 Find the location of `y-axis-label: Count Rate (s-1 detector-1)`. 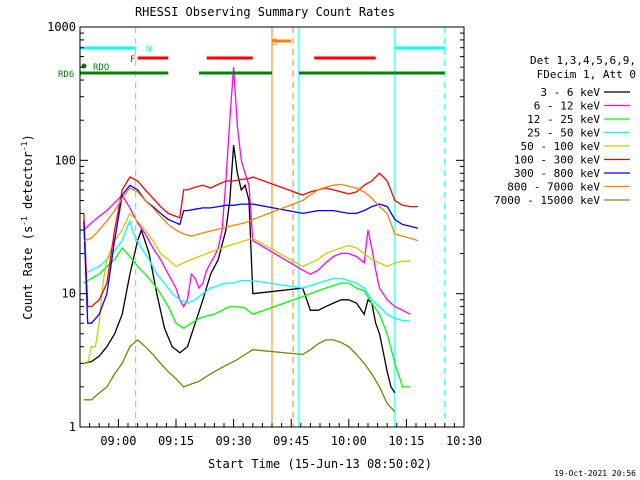

y-axis-label: Count Rate (s-1 detector-1) is located at coordinates (27, 226).